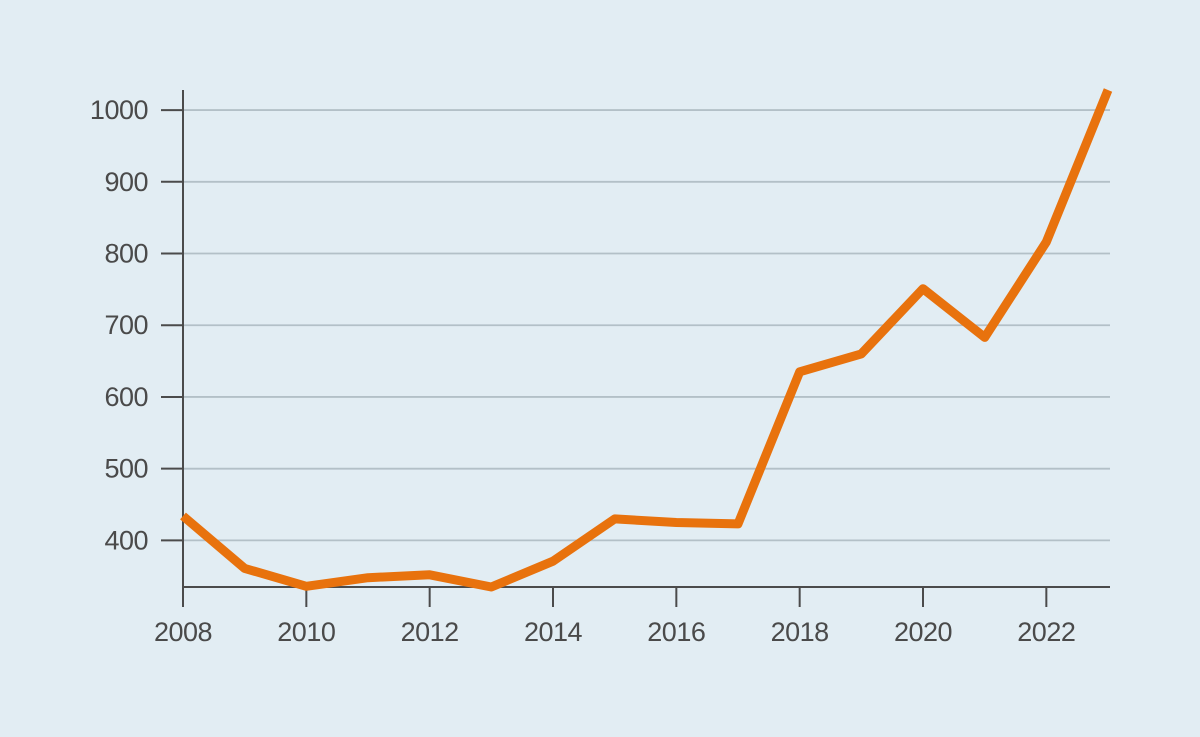 Image resolution: width=1200 pixels, height=737 pixels. What do you see at coordinates (126, 397) in the screenshot?
I see `y-axis-tick-label: 600` at bounding box center [126, 397].